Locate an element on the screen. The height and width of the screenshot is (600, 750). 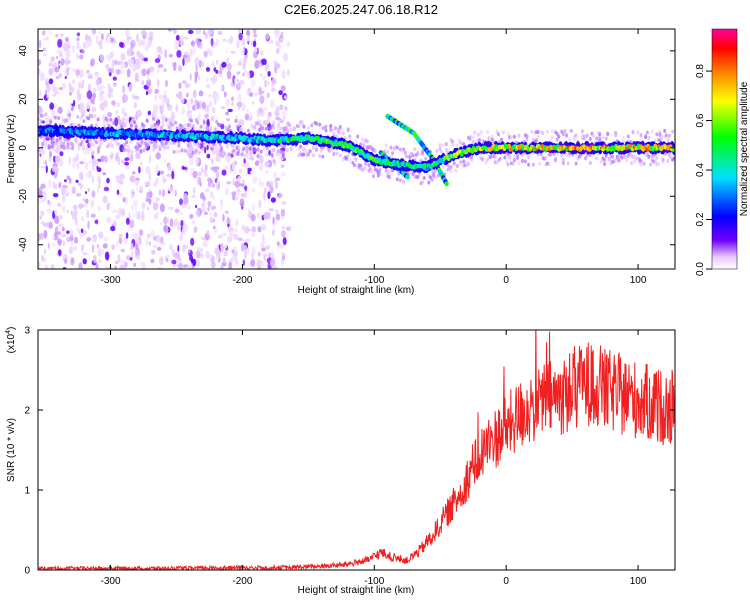
x-tick-label: -200 is located at coordinates (242, 280).